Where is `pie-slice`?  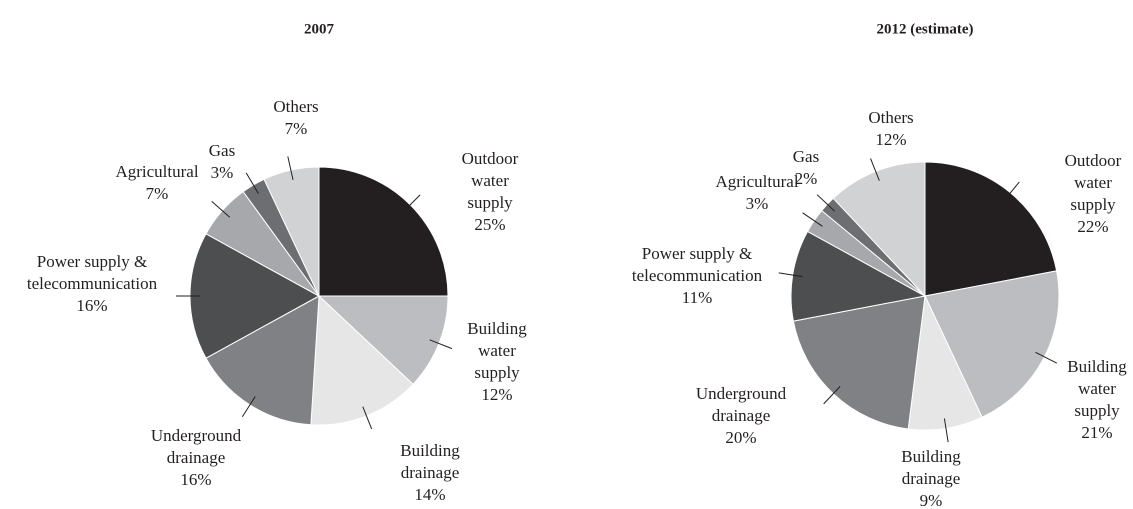 pie-slice is located at coordinates (383, 231).